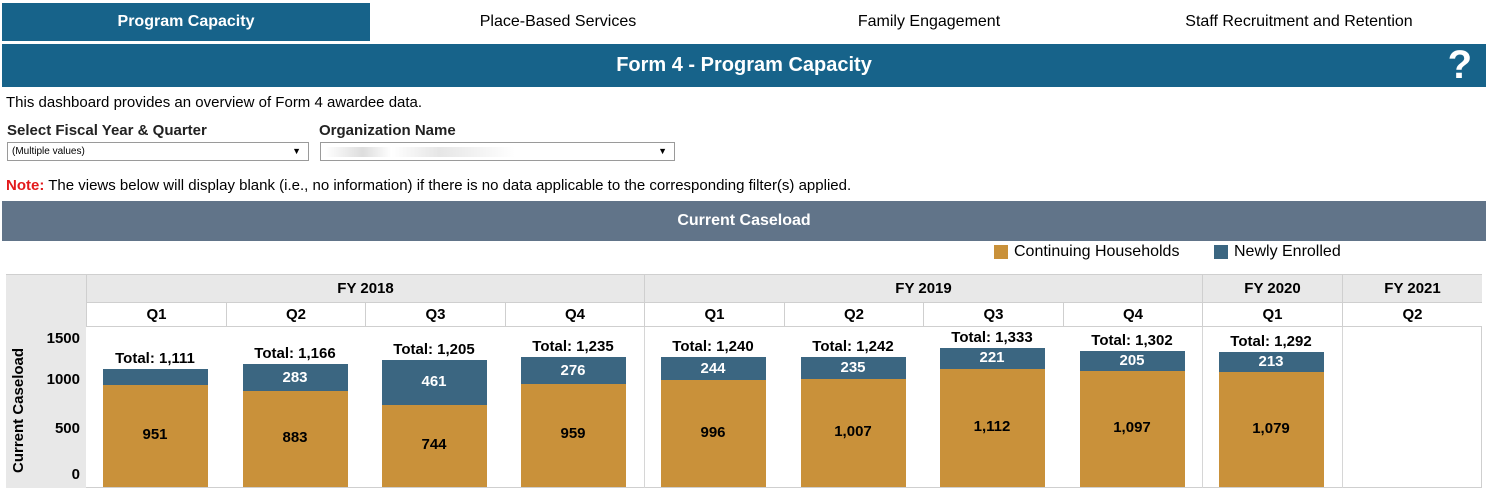  I want to click on data-label-continuing: 959, so click(573, 434).